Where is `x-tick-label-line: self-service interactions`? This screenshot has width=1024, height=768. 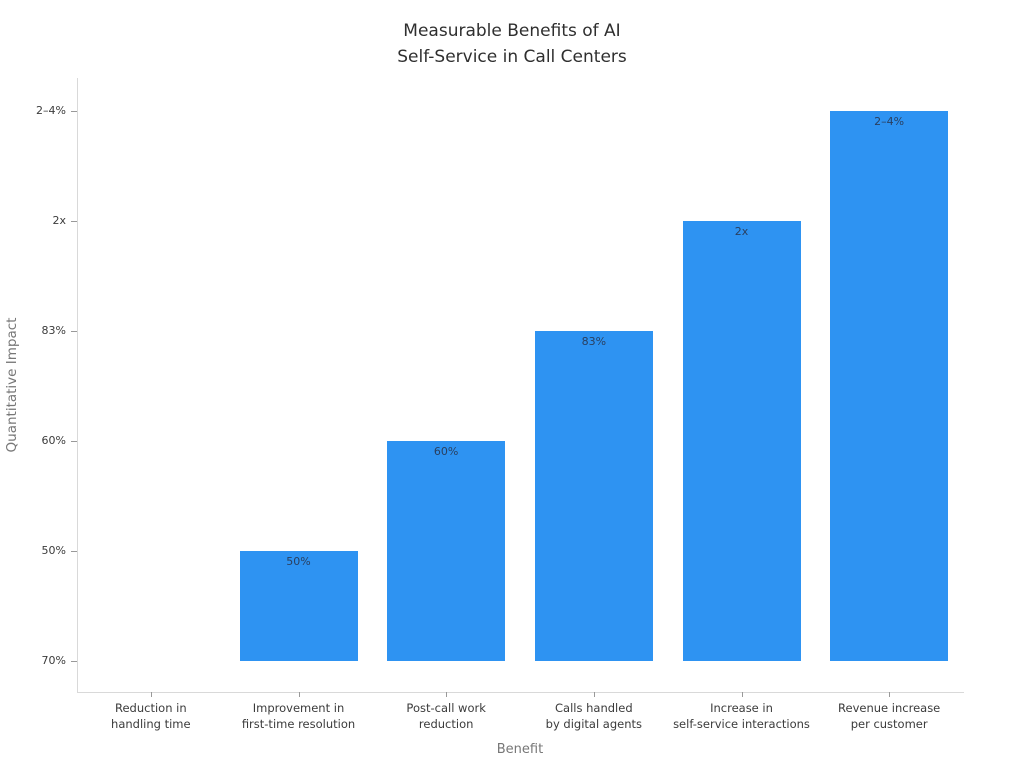 x-tick-label-line: self-service interactions is located at coordinates (741, 724).